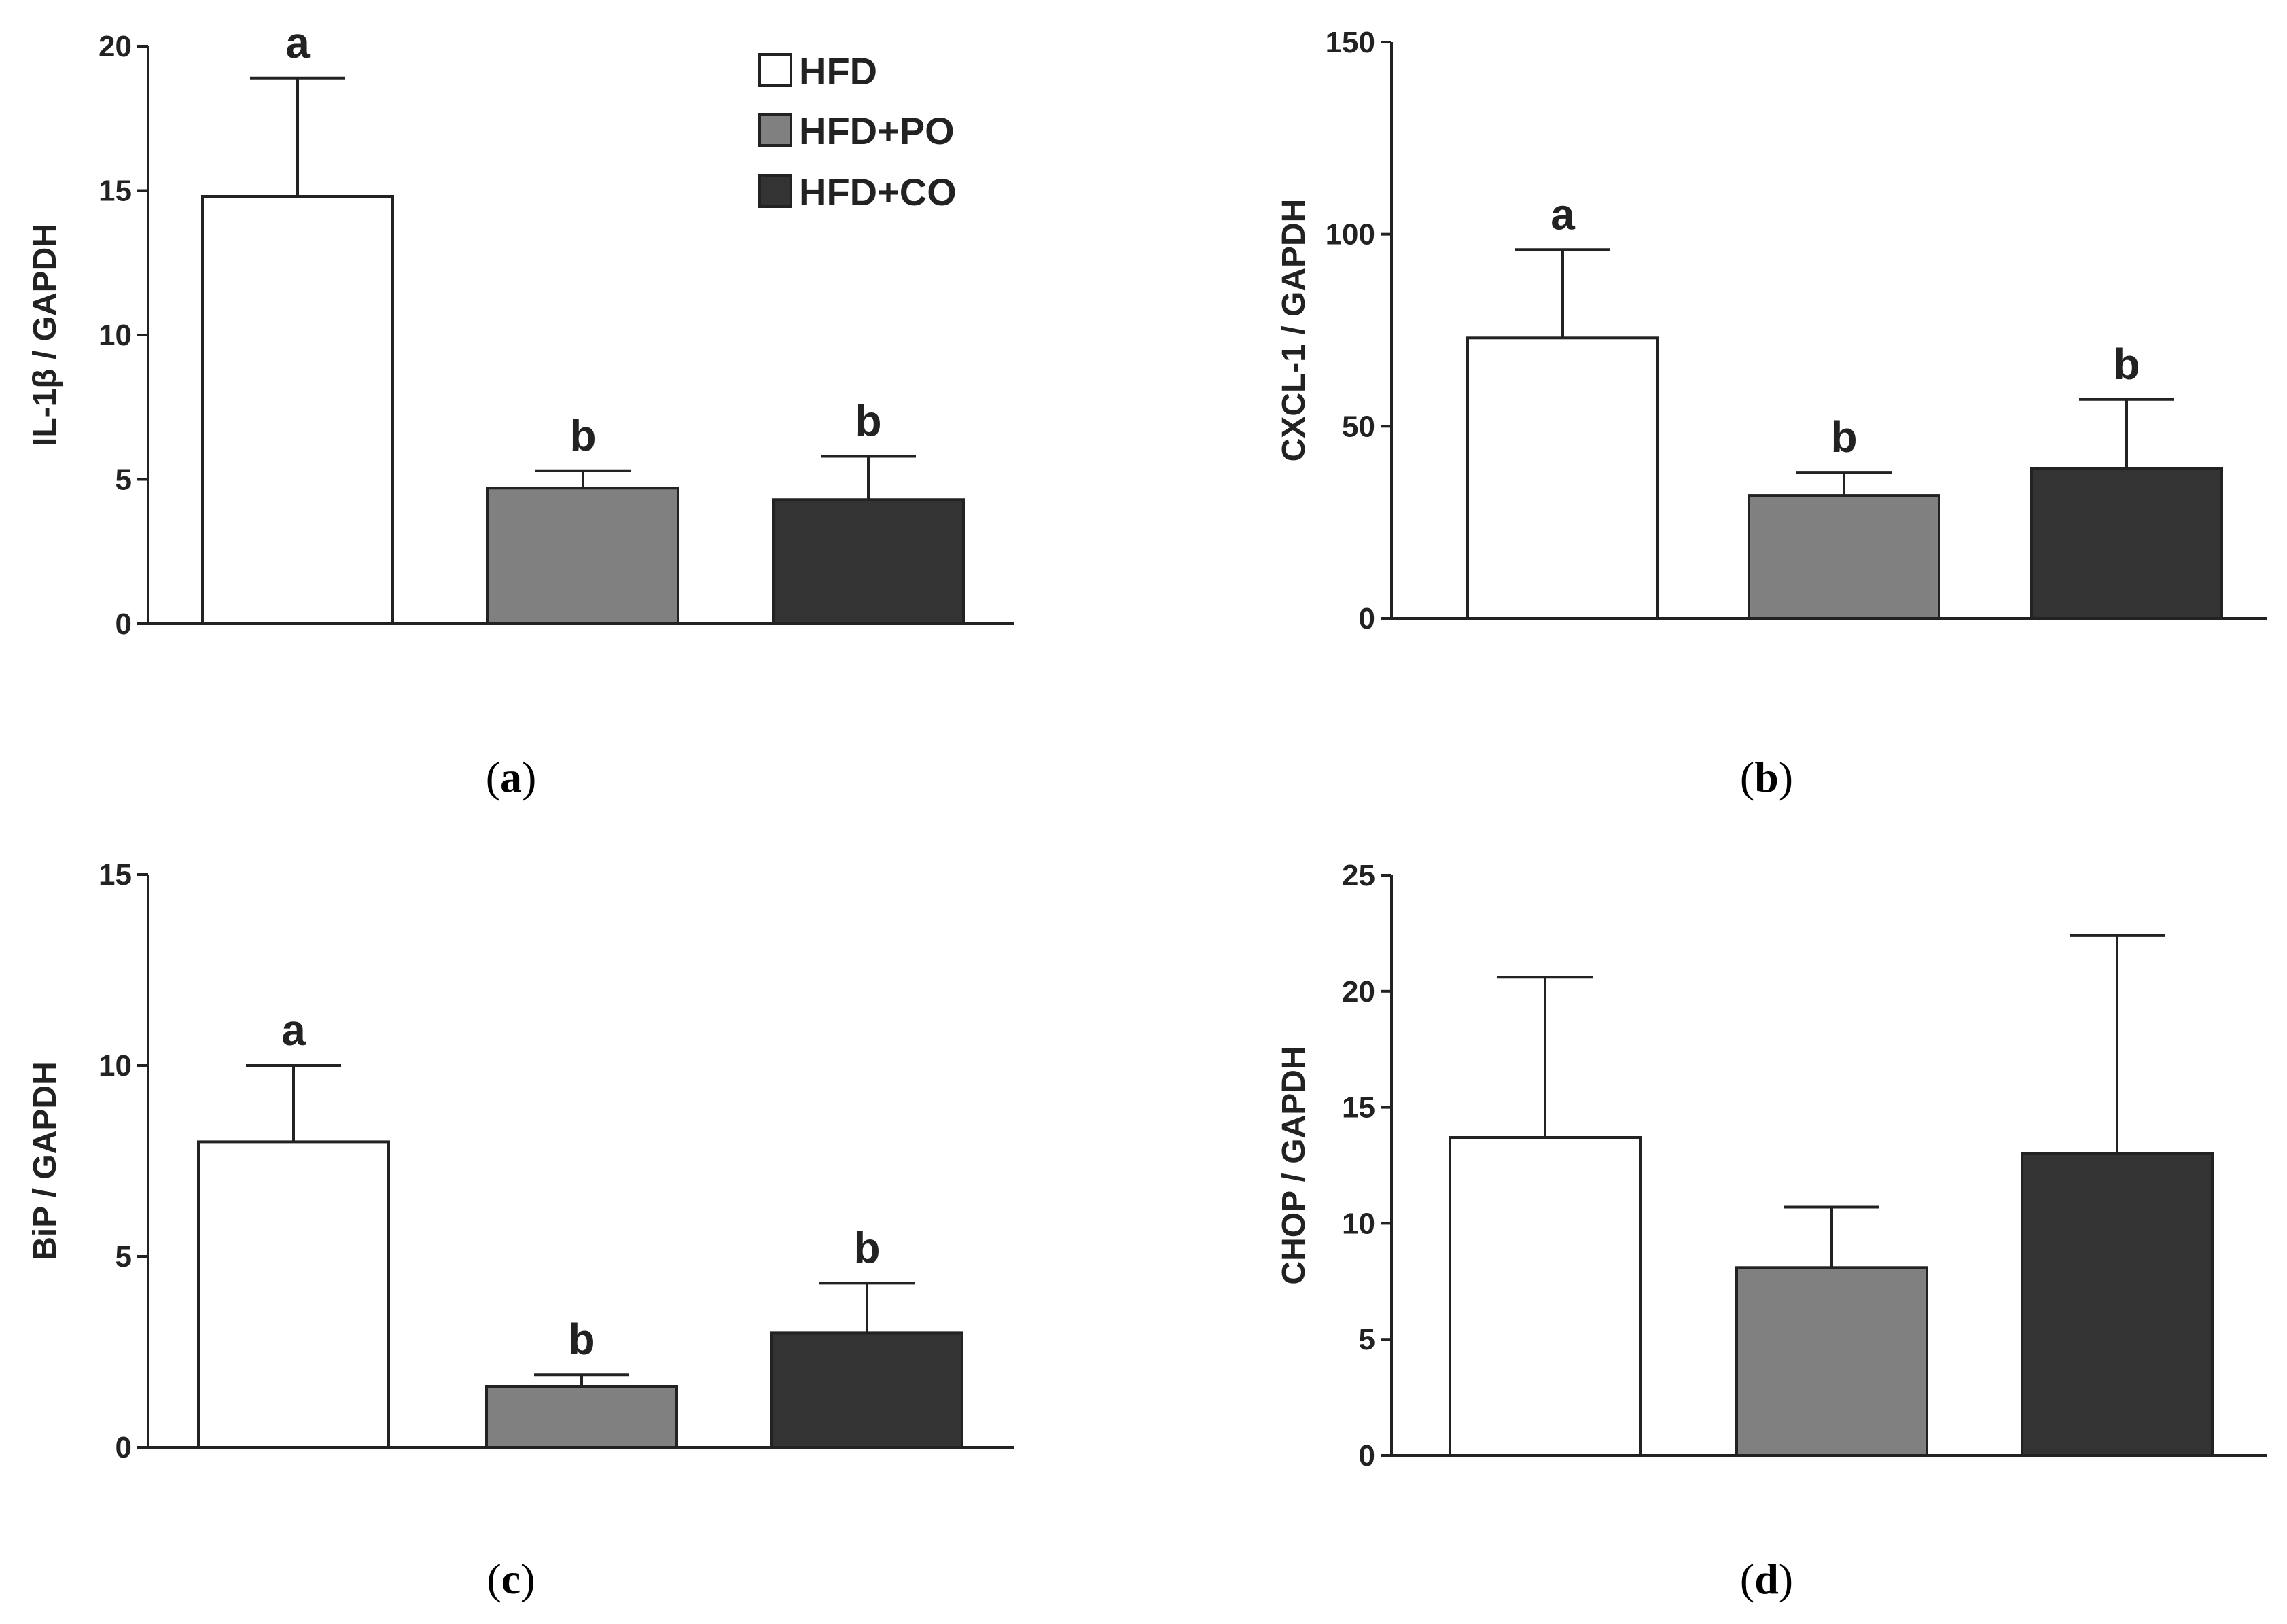 This screenshot has width=2287, height=1624. I want to click on significance-letter-c-HFD+PO: b, so click(582, 1339).